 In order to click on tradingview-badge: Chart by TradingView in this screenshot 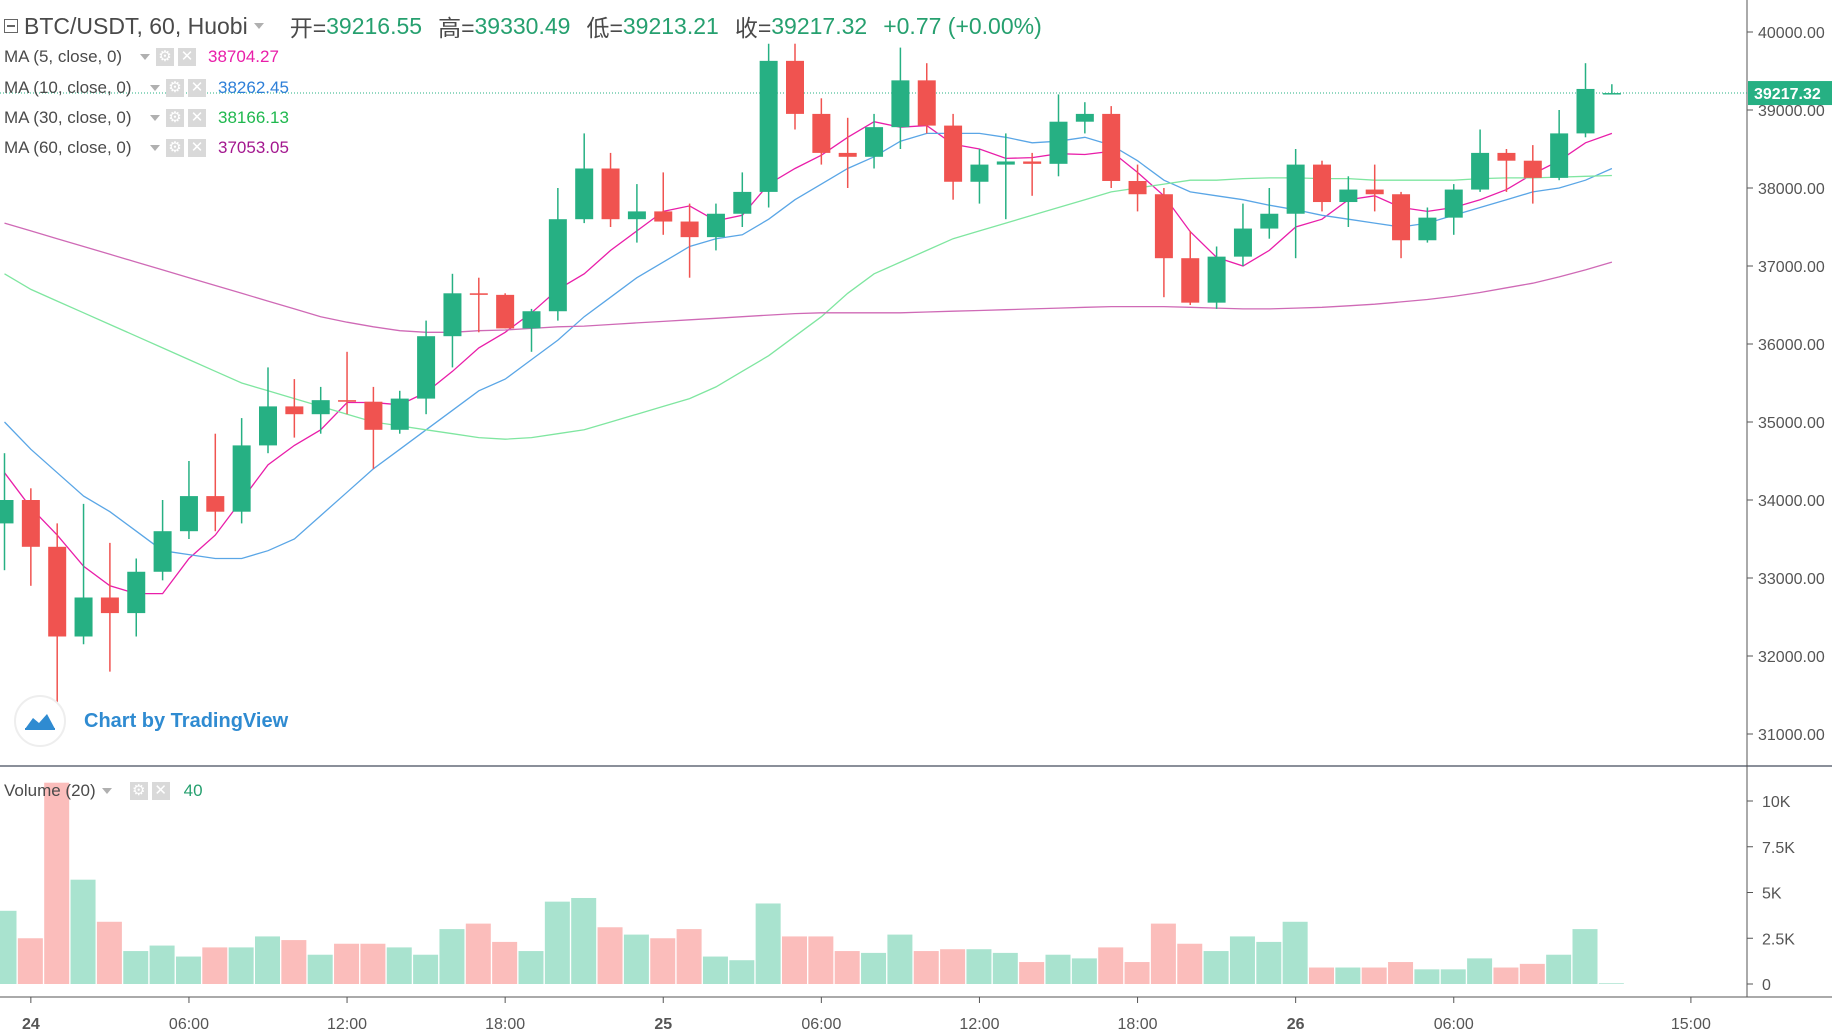, I will do `click(151, 721)`.